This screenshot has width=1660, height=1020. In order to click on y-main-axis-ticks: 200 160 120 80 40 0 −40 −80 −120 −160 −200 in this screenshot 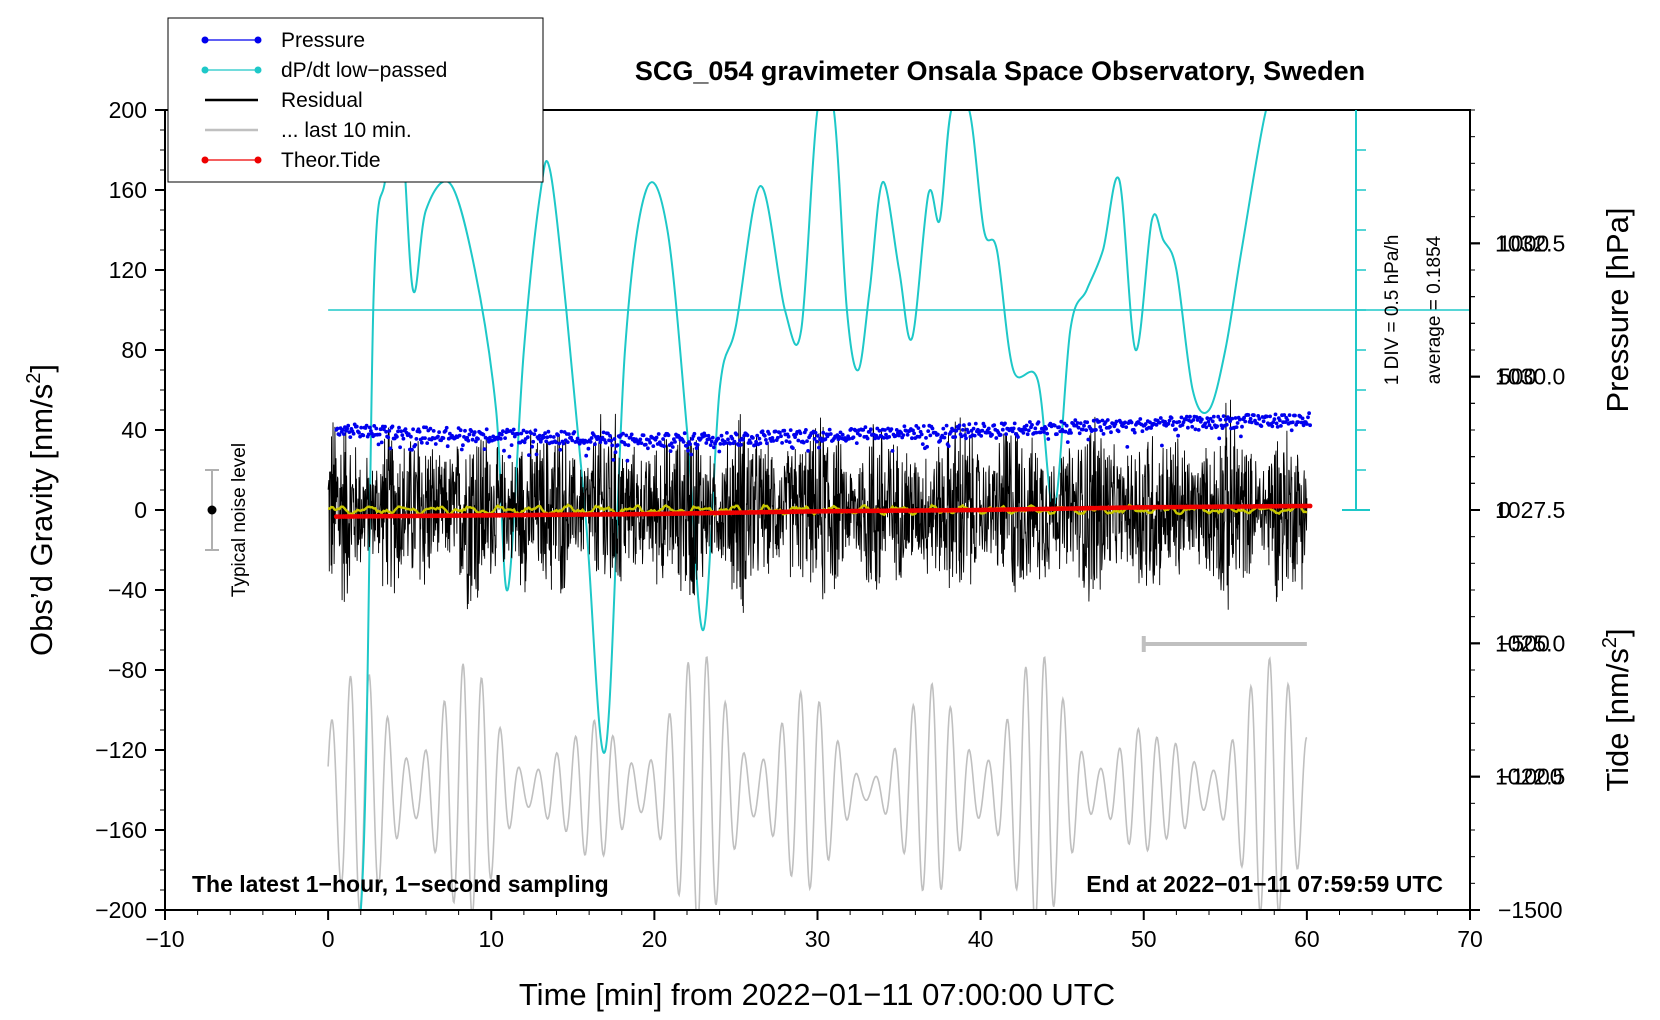, I will do `click(130, 510)`.